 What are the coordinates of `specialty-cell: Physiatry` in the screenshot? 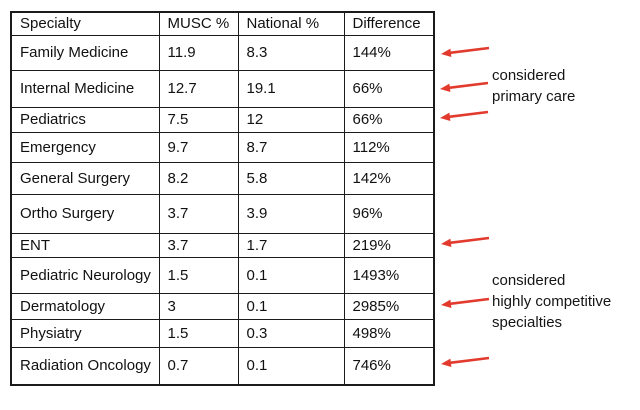 It's located at (85, 333).